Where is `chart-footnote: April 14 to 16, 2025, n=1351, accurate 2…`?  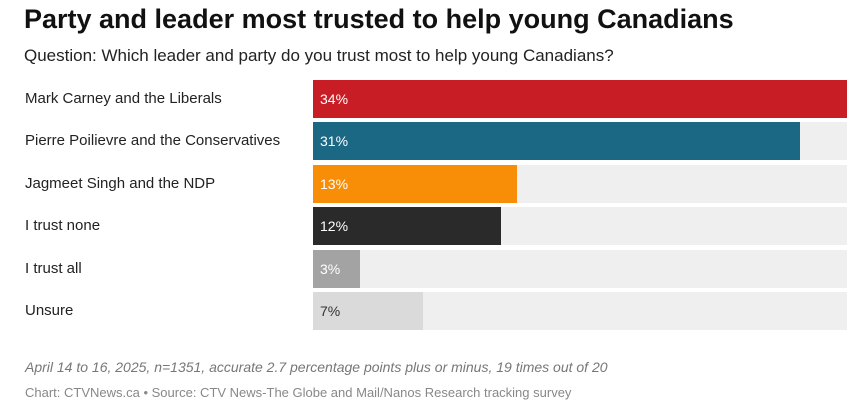
chart-footnote: April 14 to 16, 2025, n=1351, accurate 2… is located at coordinates (316, 367).